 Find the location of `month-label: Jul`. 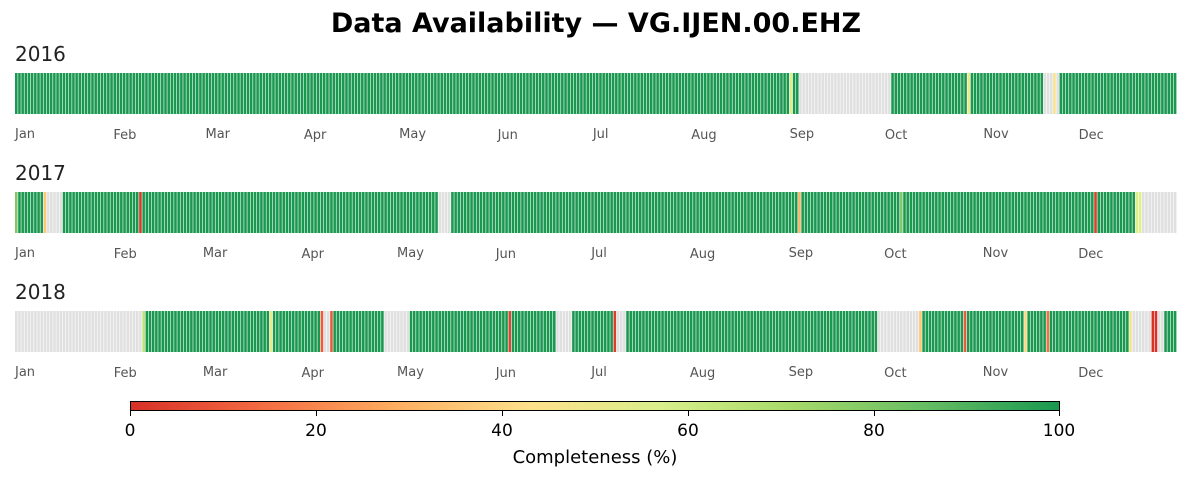

month-label: Jul is located at coordinates (599, 372).